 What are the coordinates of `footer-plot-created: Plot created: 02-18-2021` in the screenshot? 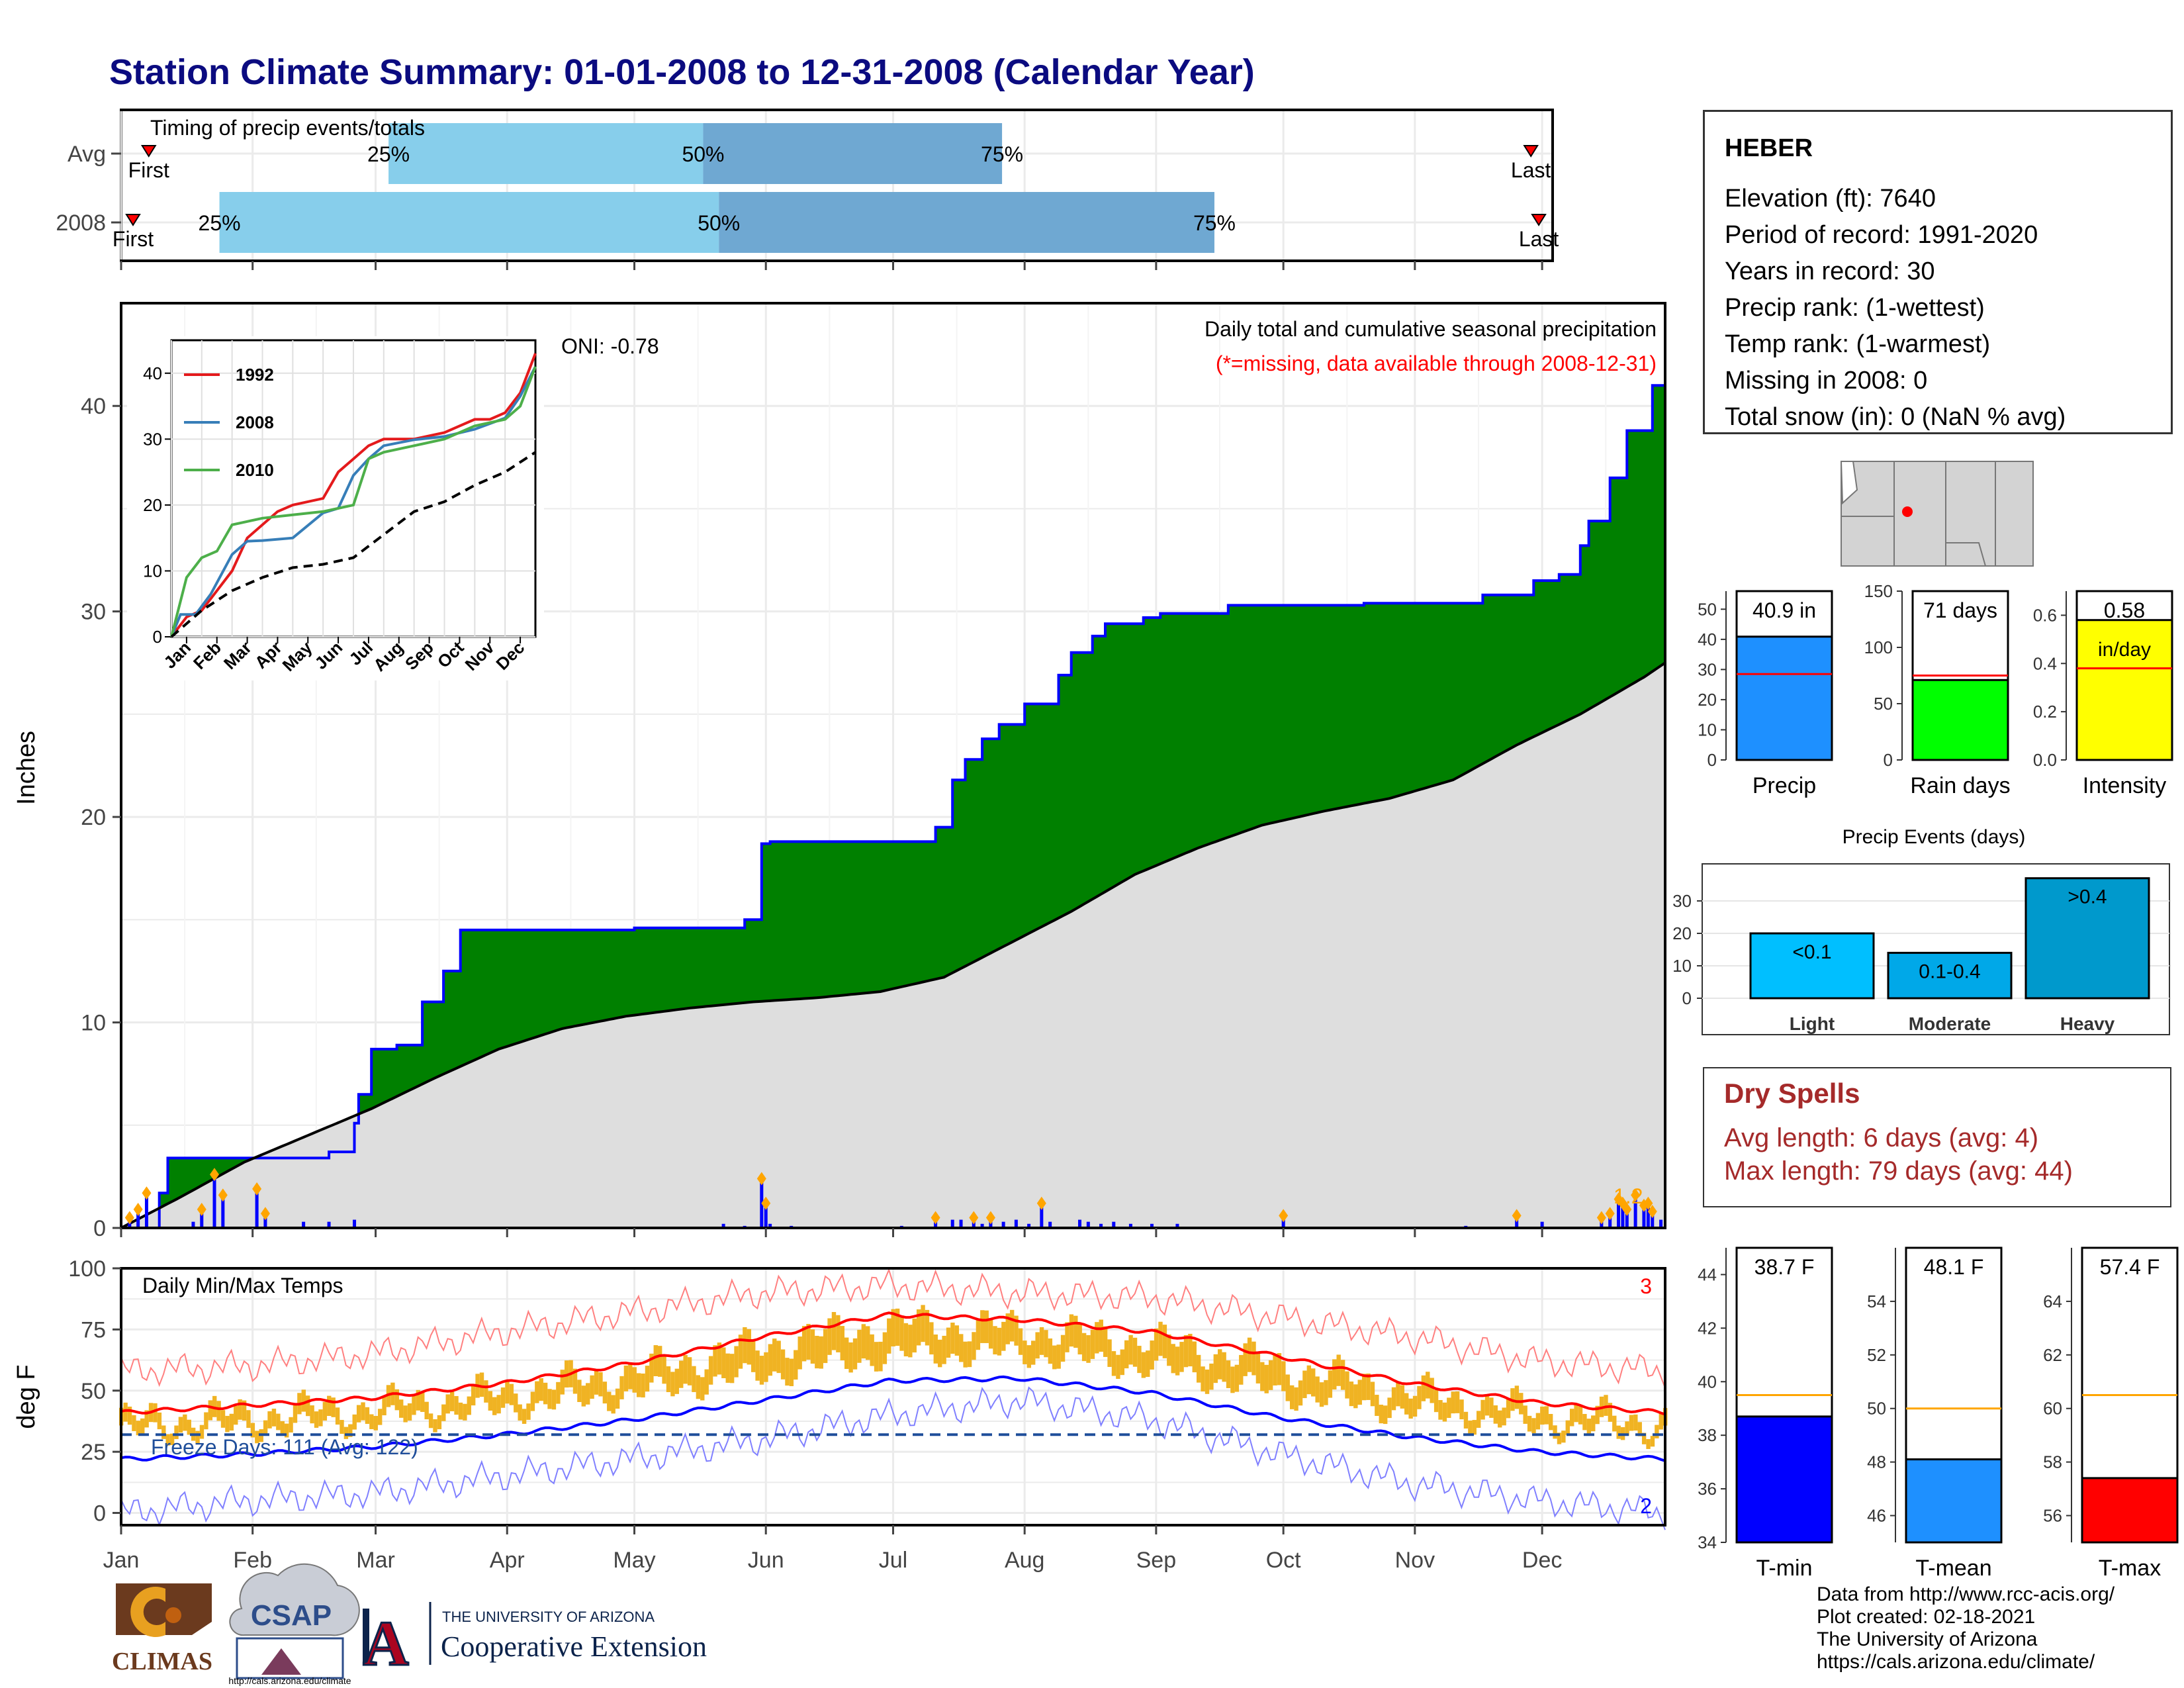 It's located at (1926, 1617).